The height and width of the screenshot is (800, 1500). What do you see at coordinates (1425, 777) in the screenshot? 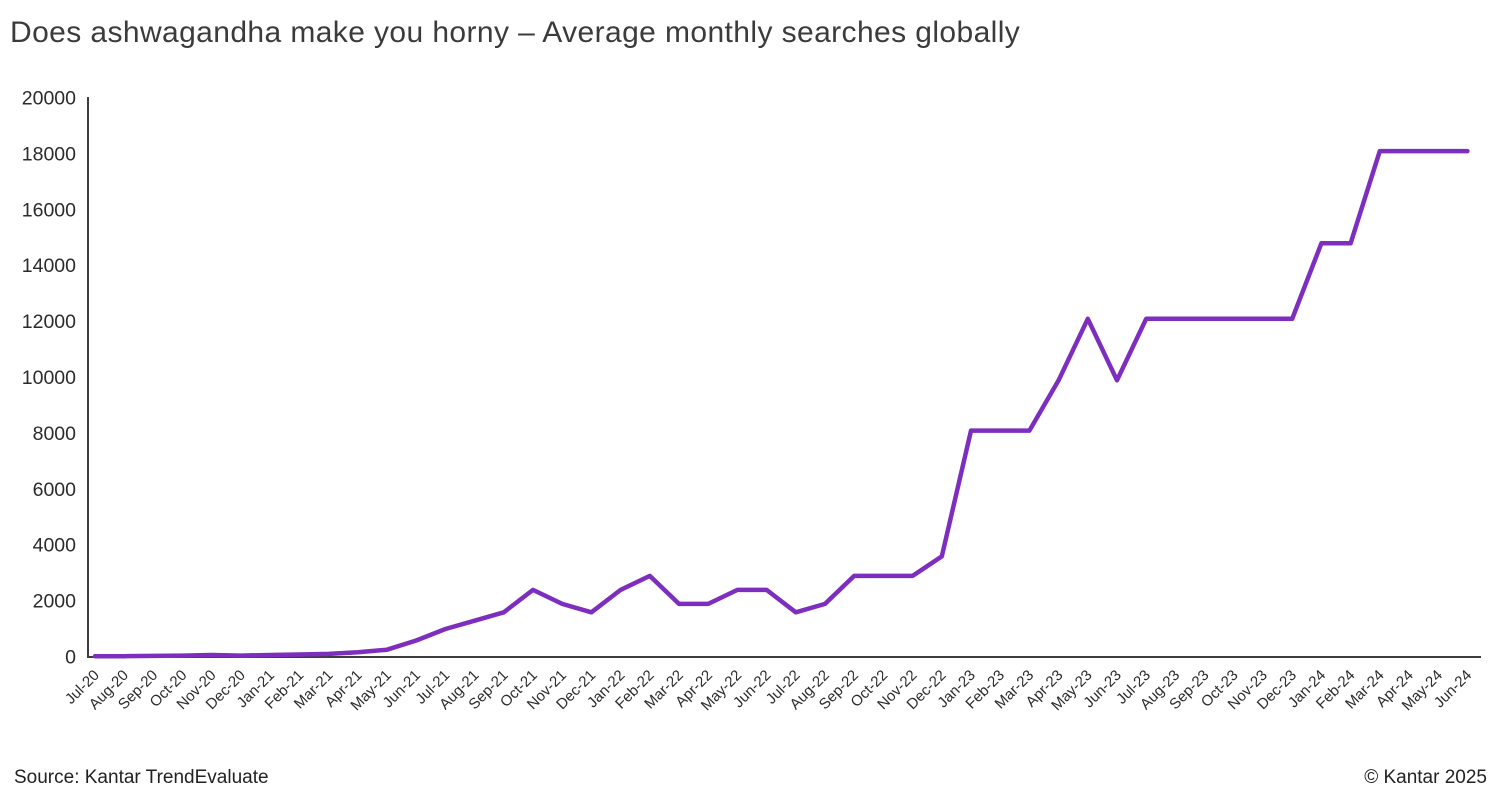
I see `copyright-label: © Kantar 2025` at bounding box center [1425, 777].